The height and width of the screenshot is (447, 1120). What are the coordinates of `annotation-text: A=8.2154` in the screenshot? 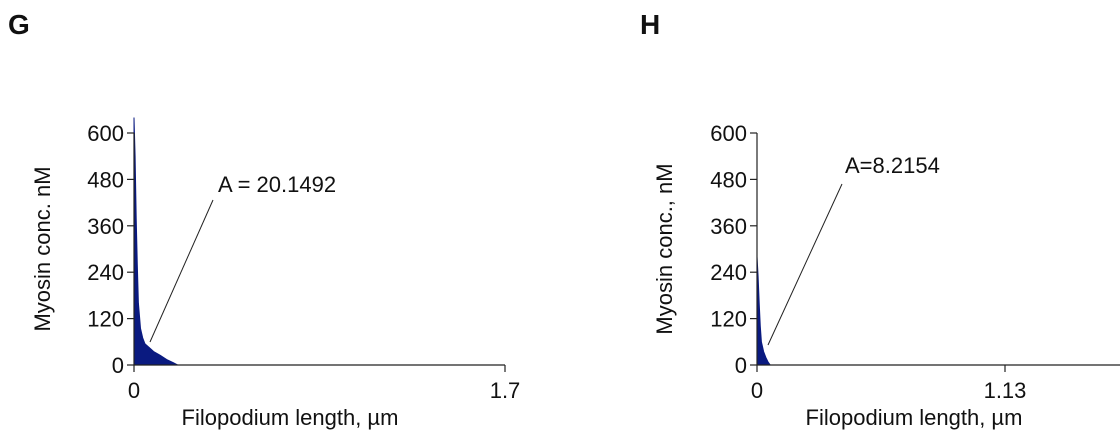 It's located at (892, 165).